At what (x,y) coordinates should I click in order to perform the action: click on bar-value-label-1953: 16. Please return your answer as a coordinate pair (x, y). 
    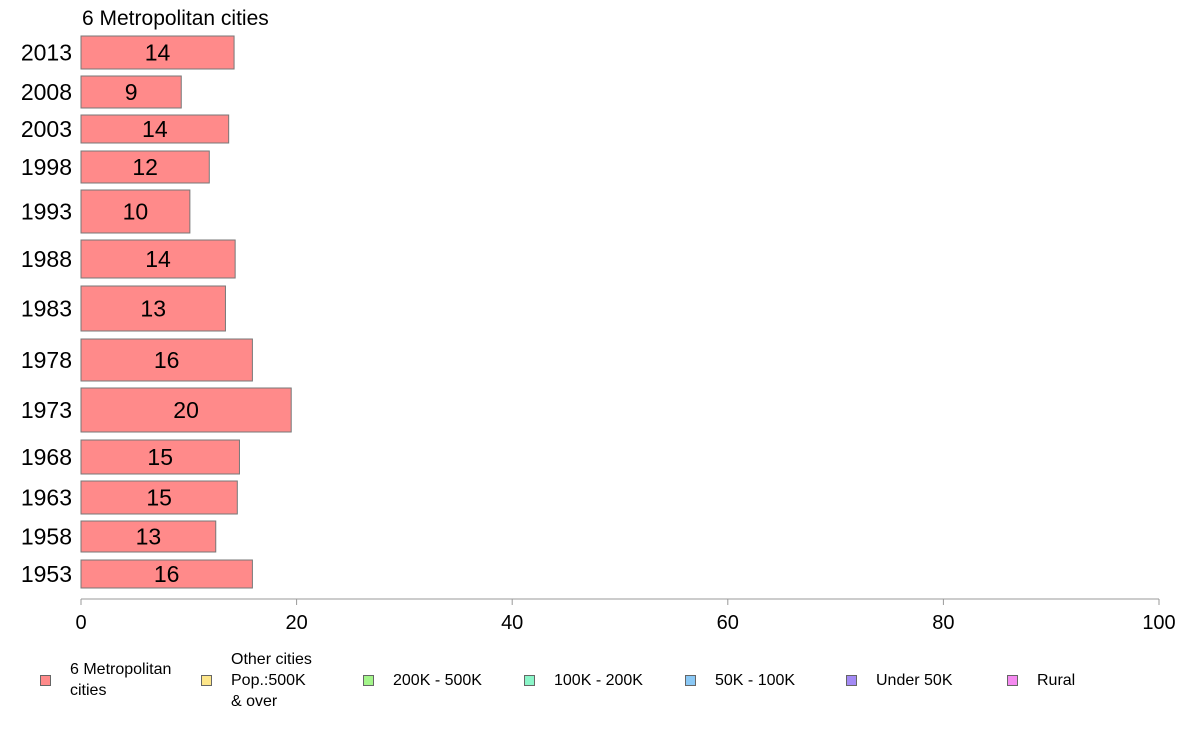
    Looking at the image, I should click on (167, 574).